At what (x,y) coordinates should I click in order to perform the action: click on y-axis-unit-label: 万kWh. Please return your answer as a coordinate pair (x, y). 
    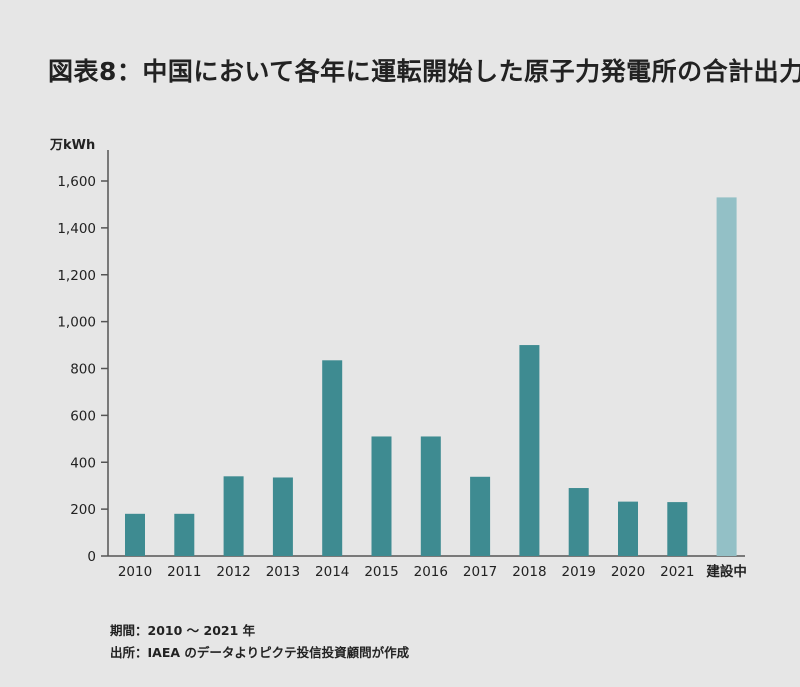
    Looking at the image, I should click on (72, 145).